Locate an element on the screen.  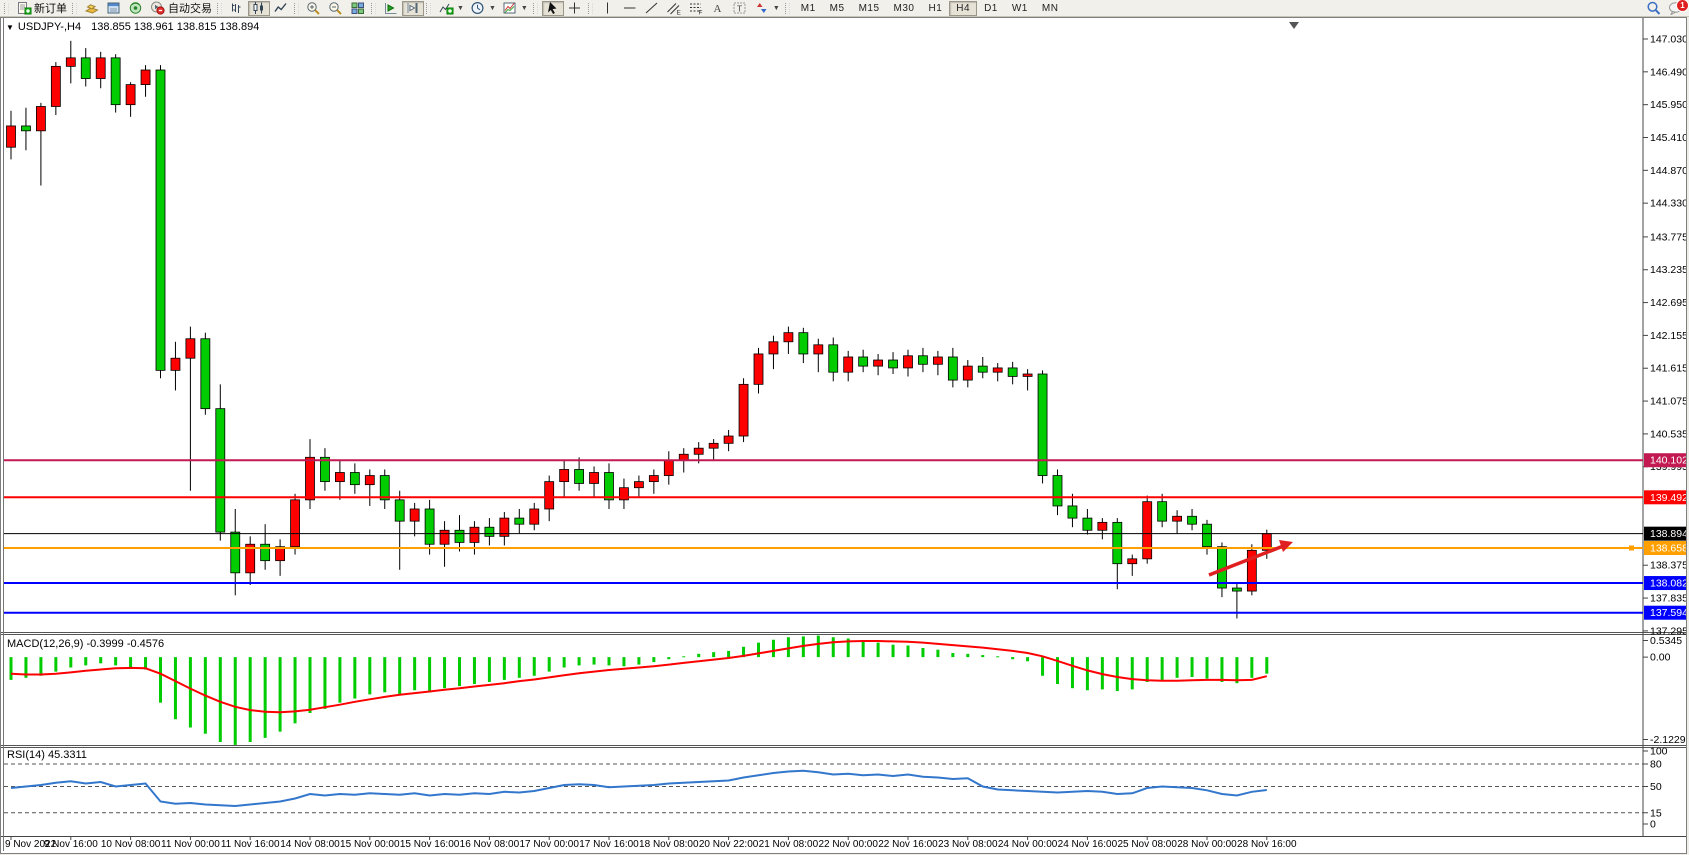
zoom-out-button is located at coordinates (336, 8).